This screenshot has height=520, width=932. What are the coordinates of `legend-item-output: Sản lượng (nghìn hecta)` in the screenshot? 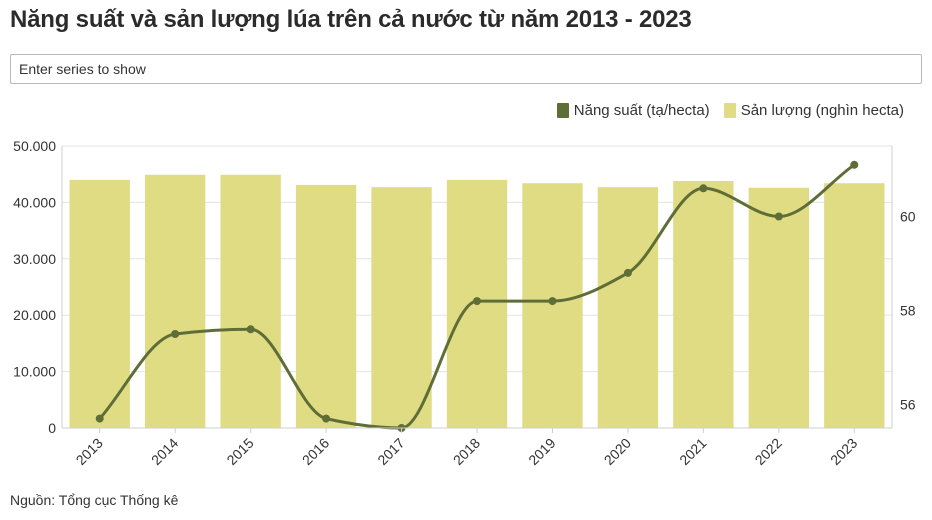 It's located at (813, 110).